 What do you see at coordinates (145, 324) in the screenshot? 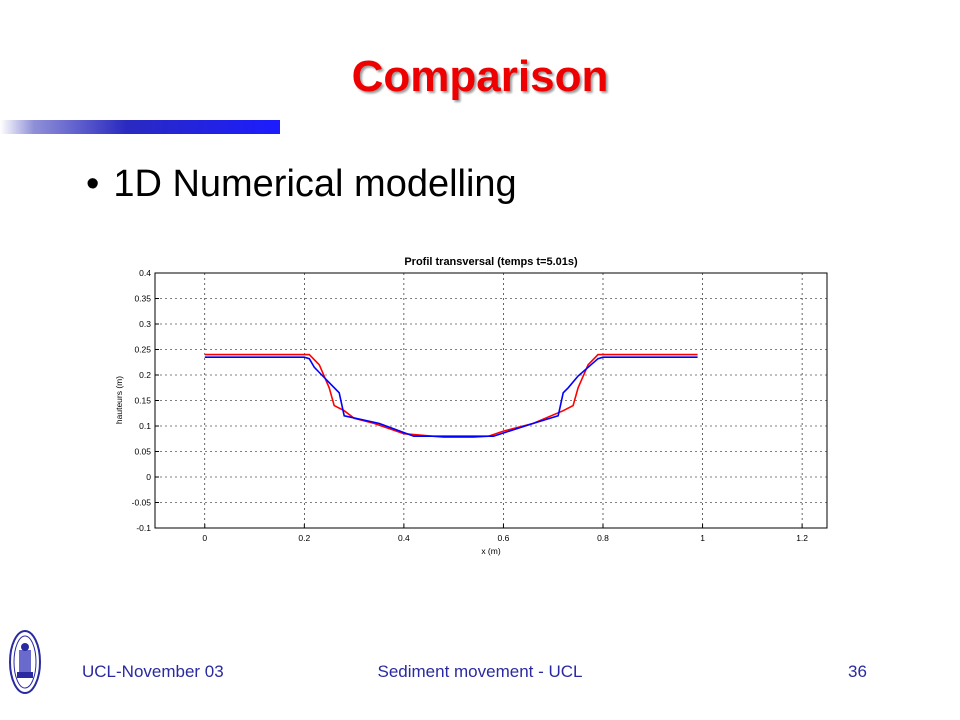
I see `y-tick-label: 0.3` at bounding box center [145, 324].